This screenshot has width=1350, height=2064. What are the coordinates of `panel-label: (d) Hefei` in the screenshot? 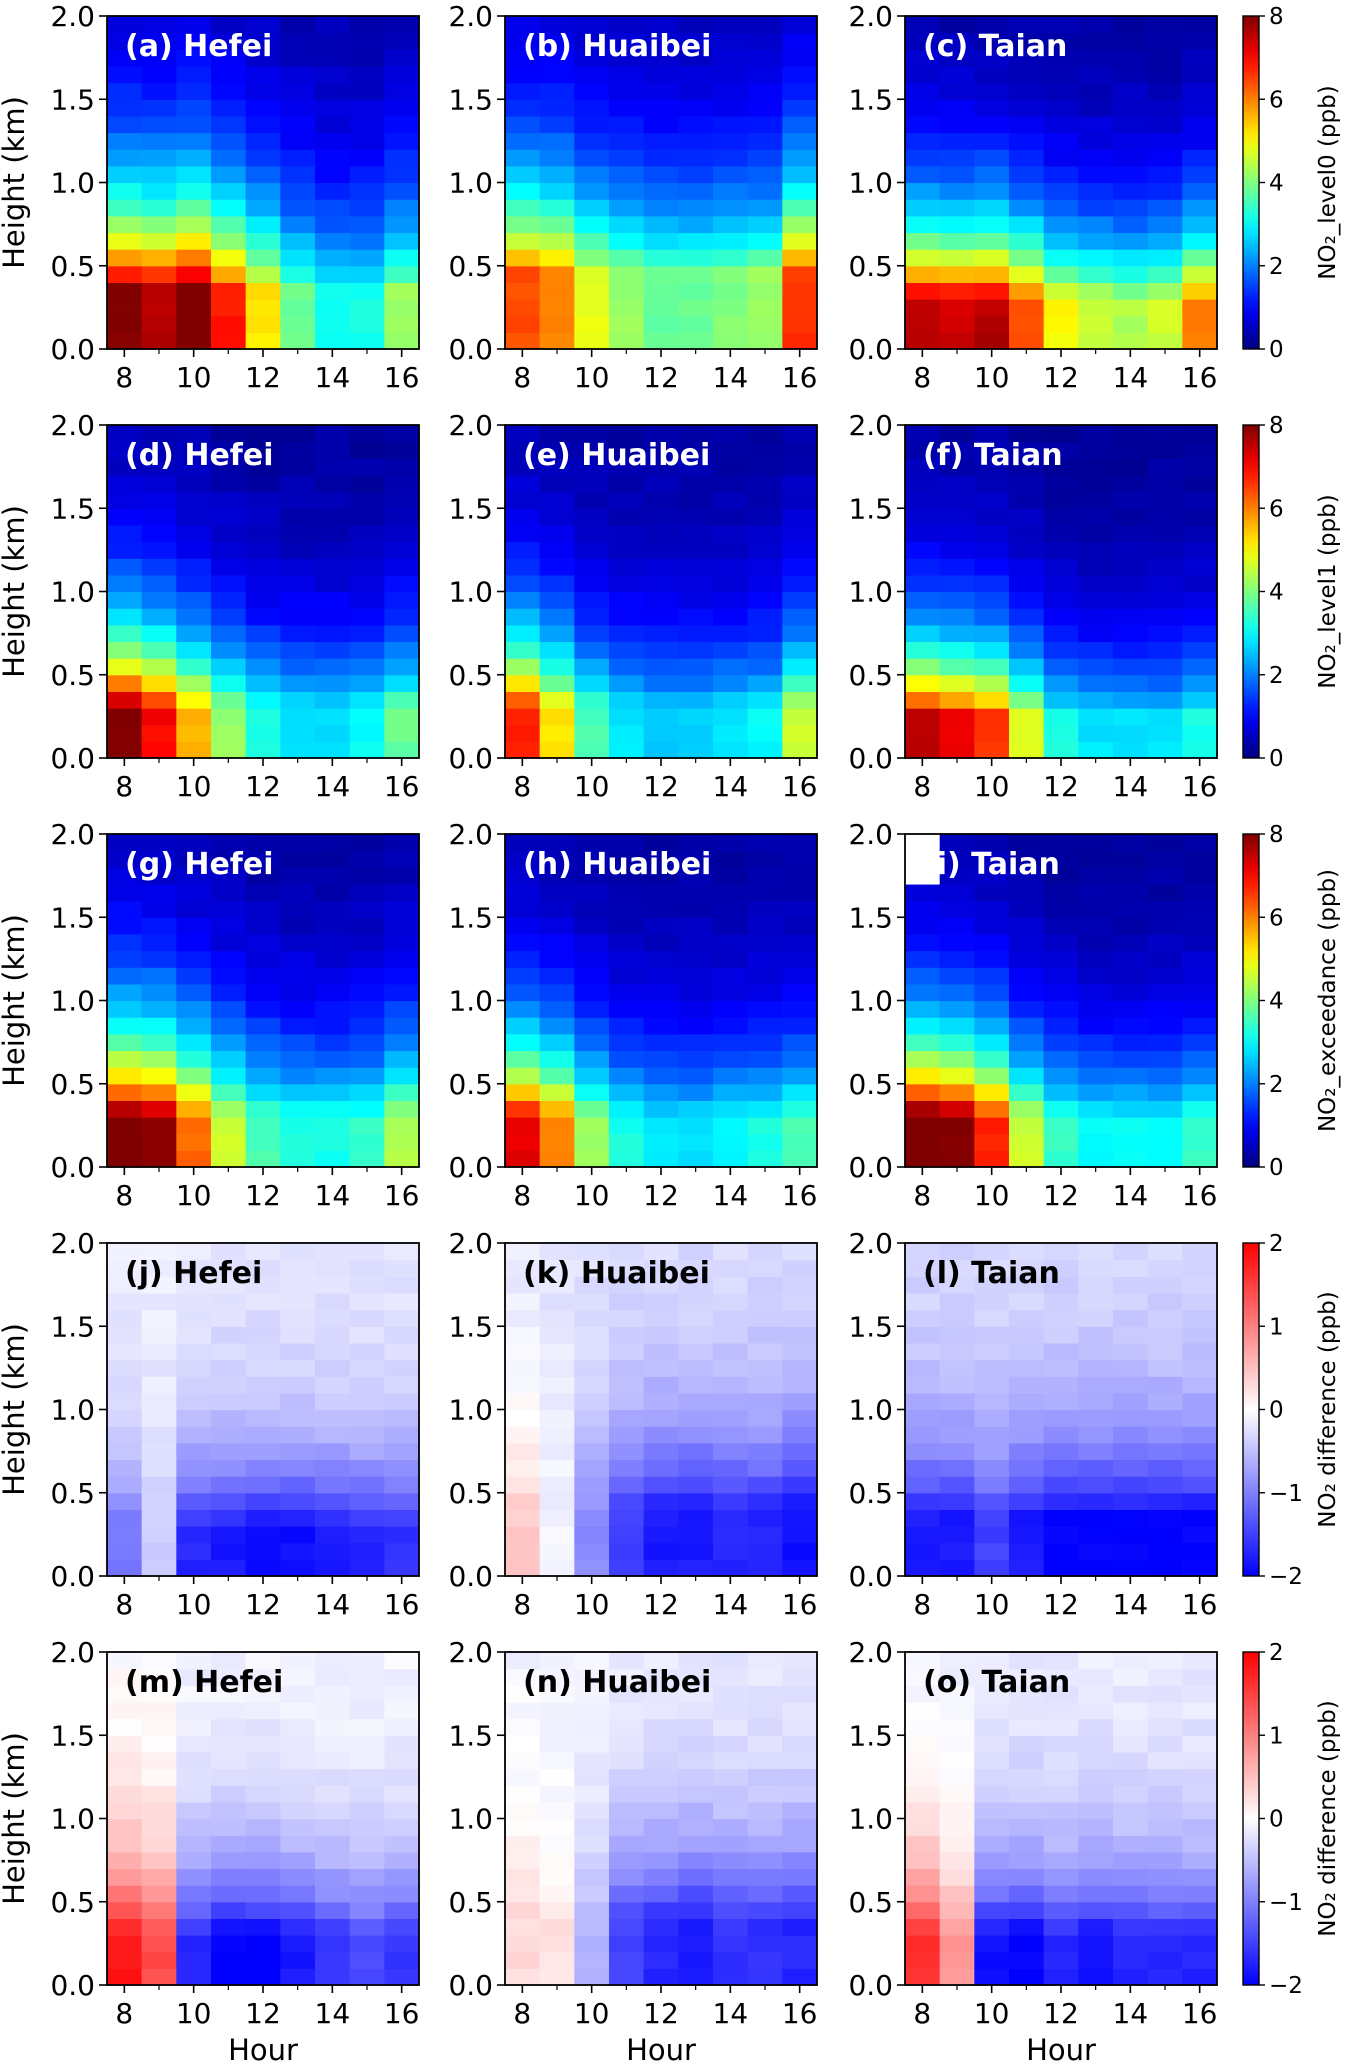 It's located at (199, 455).